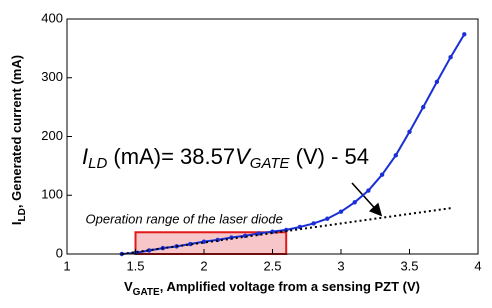 The image size is (492, 308). What do you see at coordinates (367, 199) in the screenshot?
I see `arrow` at bounding box center [367, 199].